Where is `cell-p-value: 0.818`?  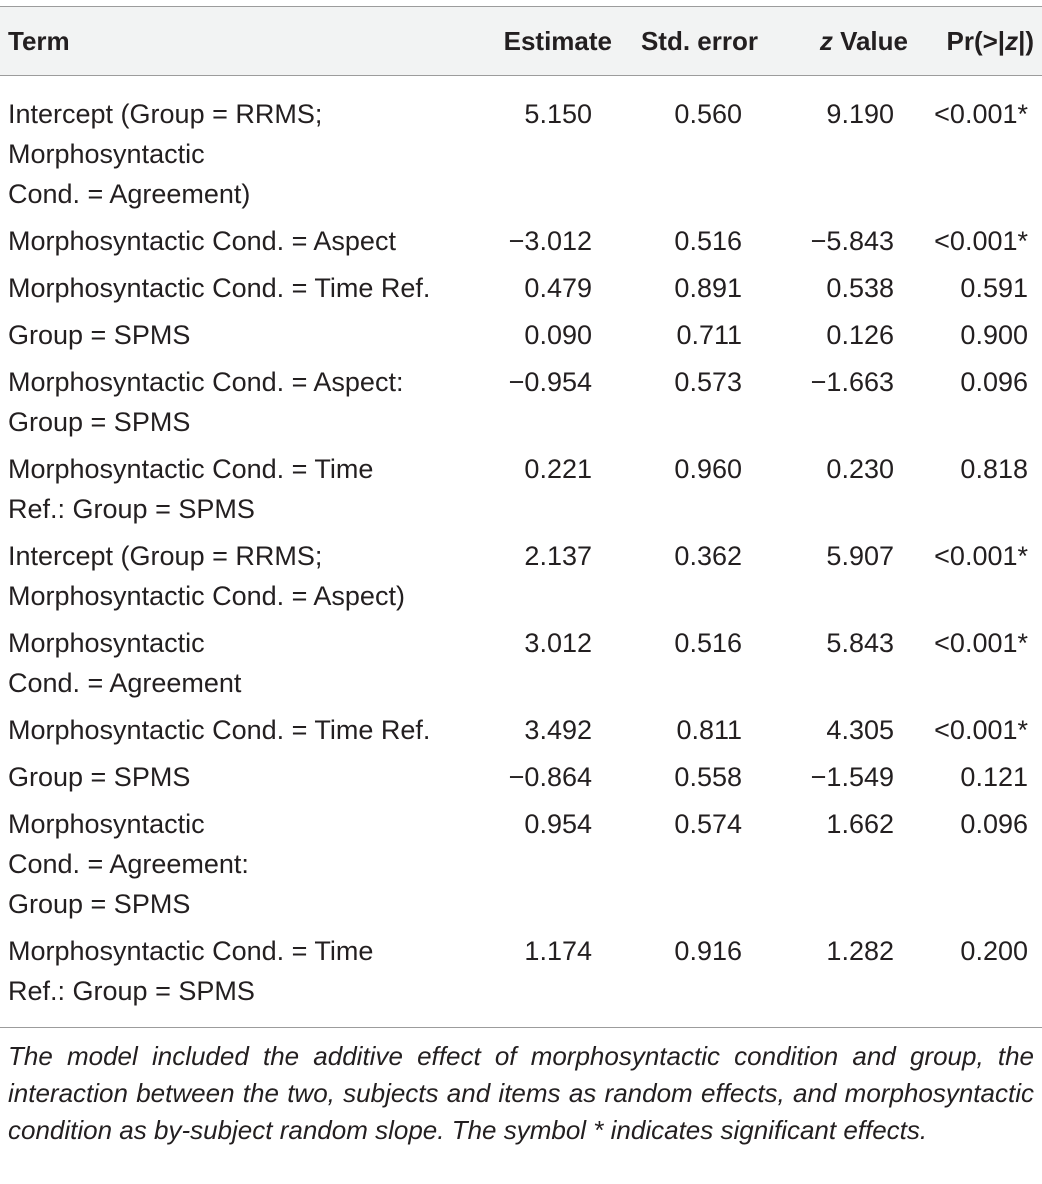 cell-p-value: 0.818 is located at coordinates (994, 469).